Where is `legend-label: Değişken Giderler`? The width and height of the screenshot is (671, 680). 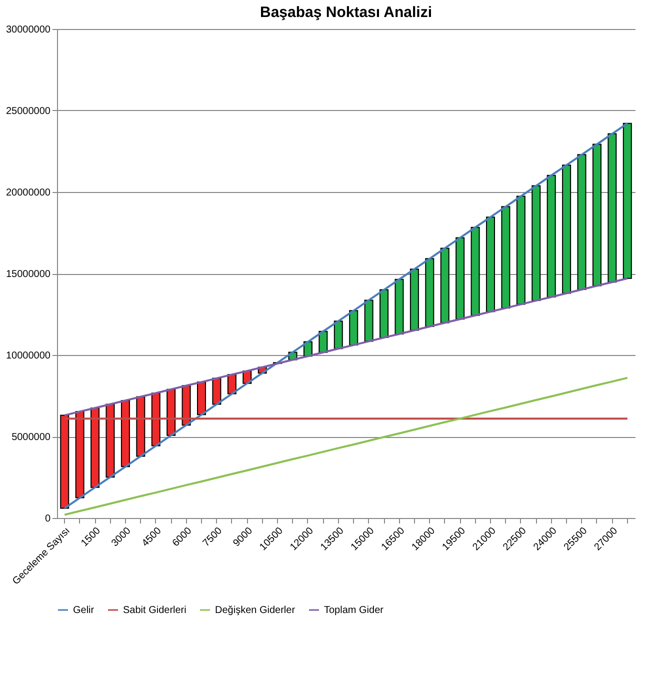
legend-label: Değişken Giderler is located at coordinates (255, 610).